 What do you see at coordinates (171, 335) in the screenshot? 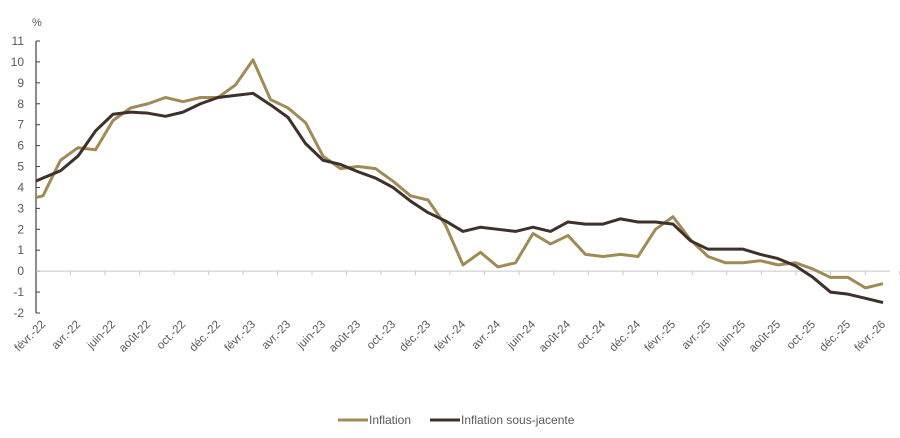
I see `x-tick-label: oct.-22` at bounding box center [171, 335].